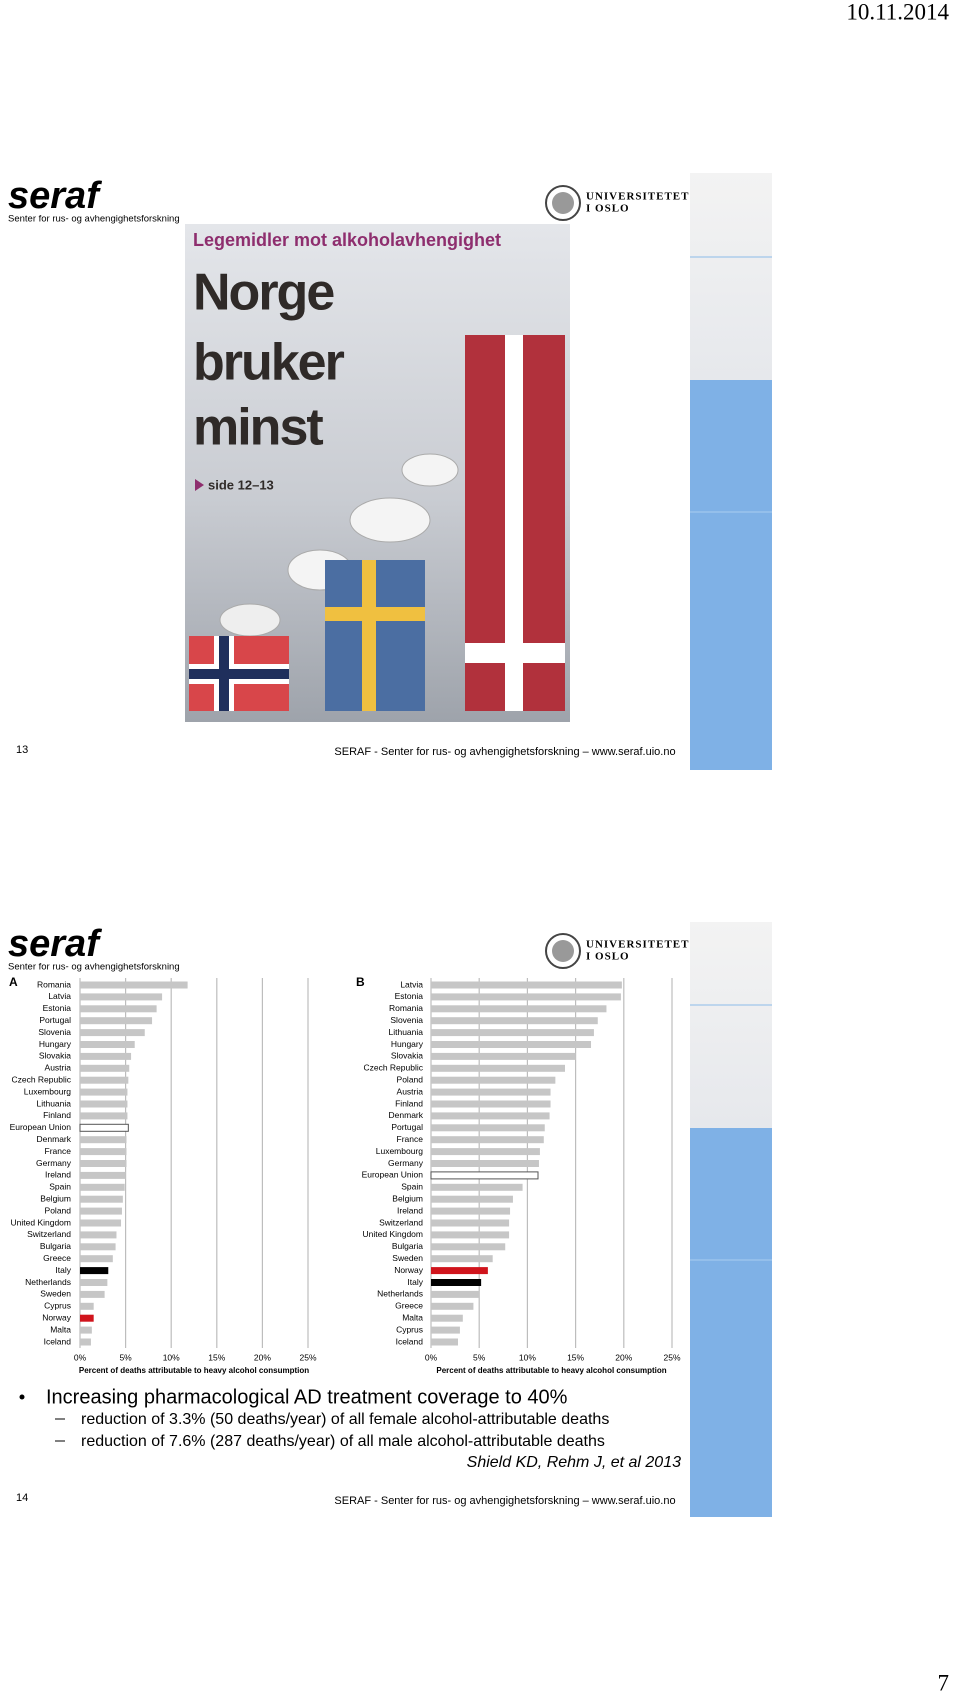 The height and width of the screenshot is (1708, 960). Describe the element at coordinates (58, 1341) in the screenshot. I see `category-label: Iceland` at that location.